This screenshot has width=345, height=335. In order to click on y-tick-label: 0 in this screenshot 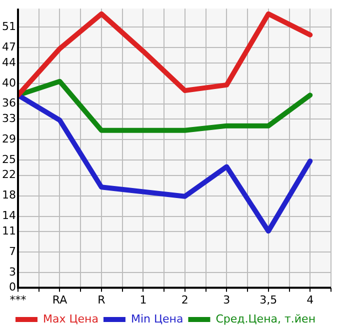, I will do `click(12, 287)`.